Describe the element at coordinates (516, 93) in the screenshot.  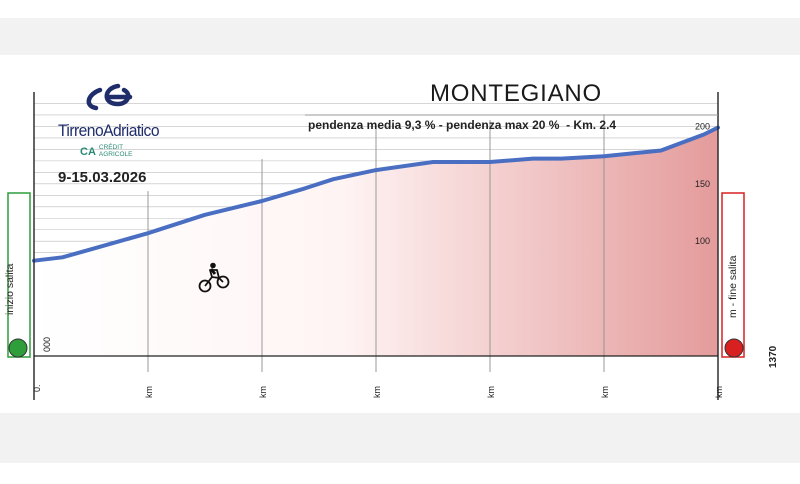
I see `climb-title: MONTEGIANO` at that location.